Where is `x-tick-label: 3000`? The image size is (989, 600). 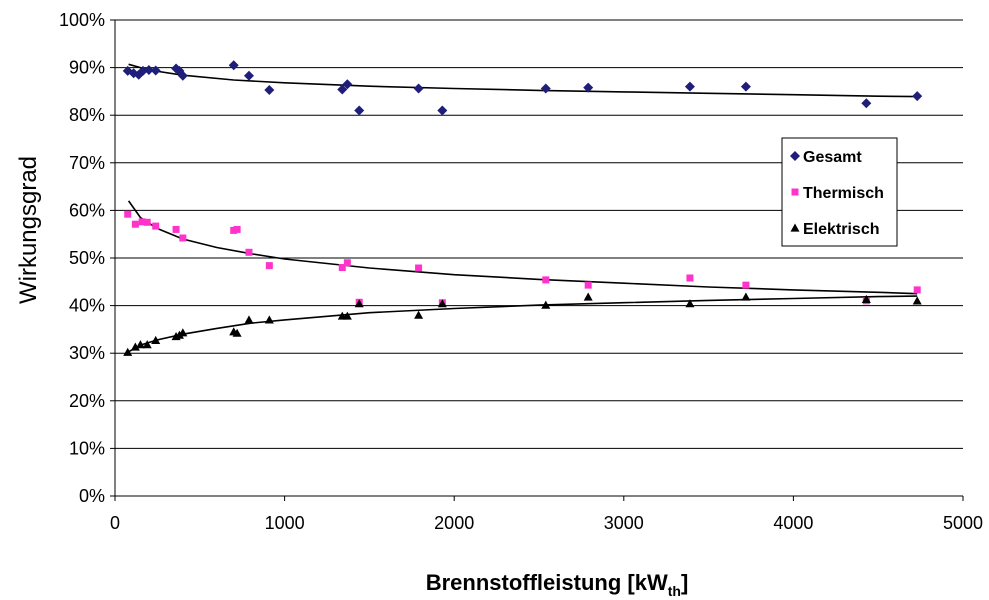
x-tick-label: 3000 is located at coordinates (624, 523).